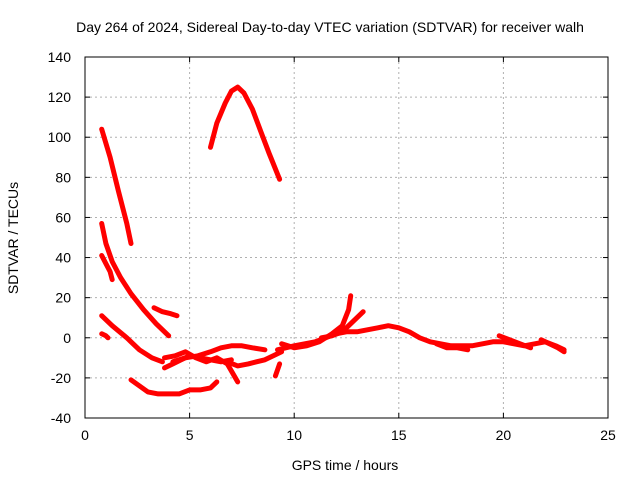 This screenshot has height=480, width=640. Describe the element at coordinates (63, 258) in the screenshot. I see `y-tick-label: 40` at that location.